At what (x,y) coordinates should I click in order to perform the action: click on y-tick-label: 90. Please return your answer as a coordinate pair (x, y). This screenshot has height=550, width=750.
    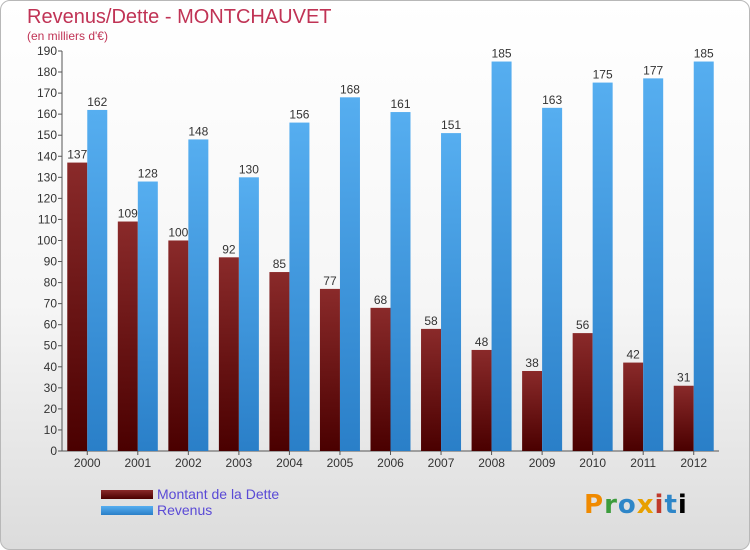
    Looking at the image, I should click on (51, 262).